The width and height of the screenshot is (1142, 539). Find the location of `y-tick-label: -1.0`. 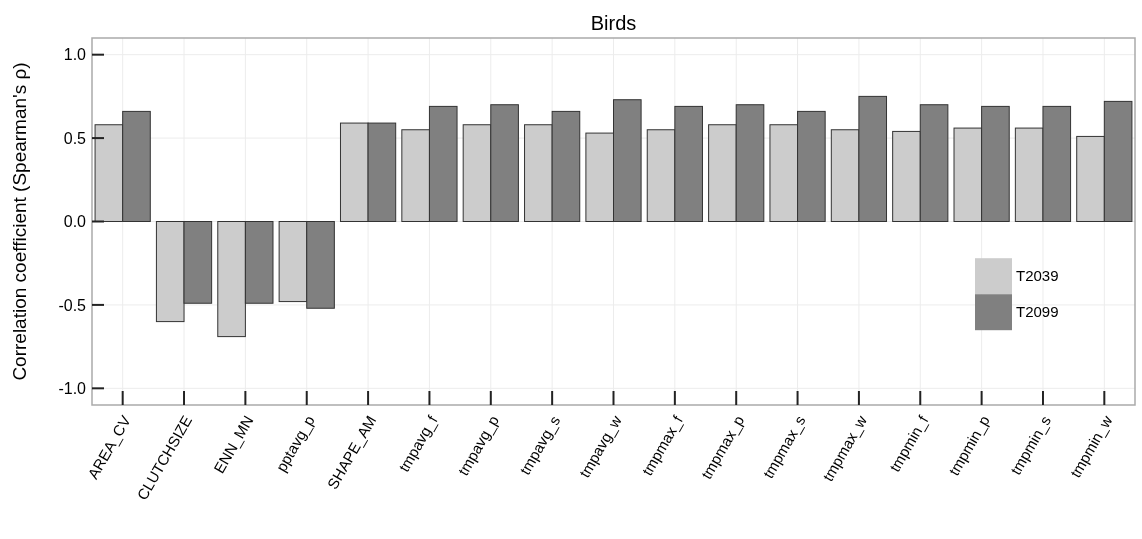

y-tick-label: -1.0 is located at coordinates (72, 388).